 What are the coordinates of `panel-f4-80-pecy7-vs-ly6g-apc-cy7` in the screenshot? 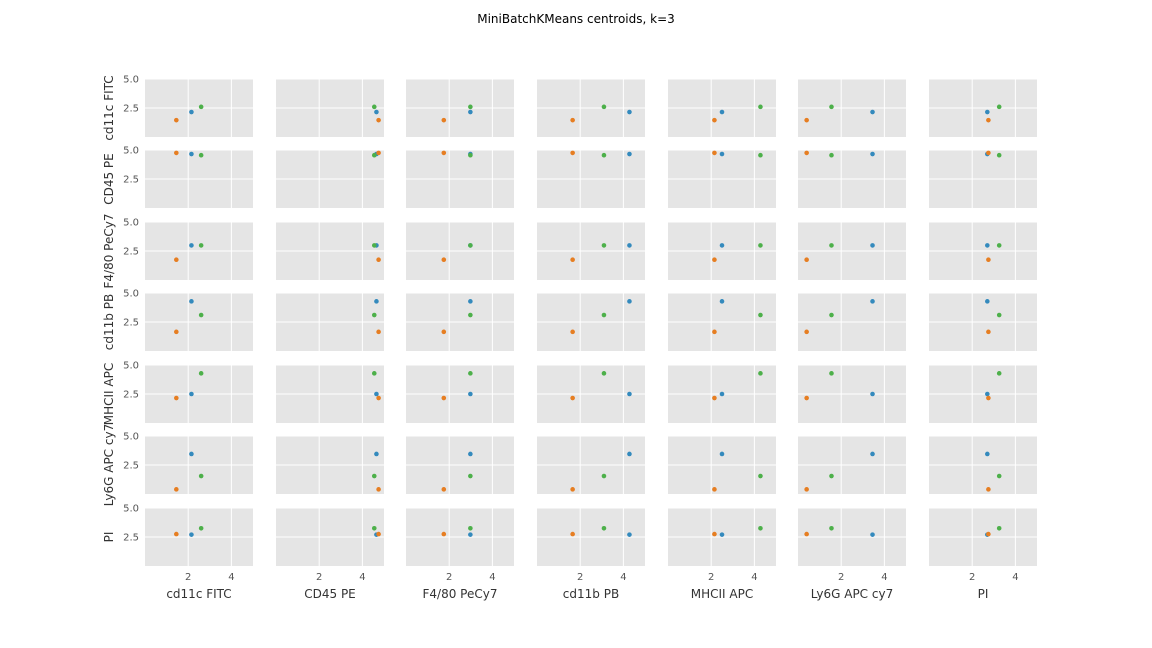 It's located at (852, 250).